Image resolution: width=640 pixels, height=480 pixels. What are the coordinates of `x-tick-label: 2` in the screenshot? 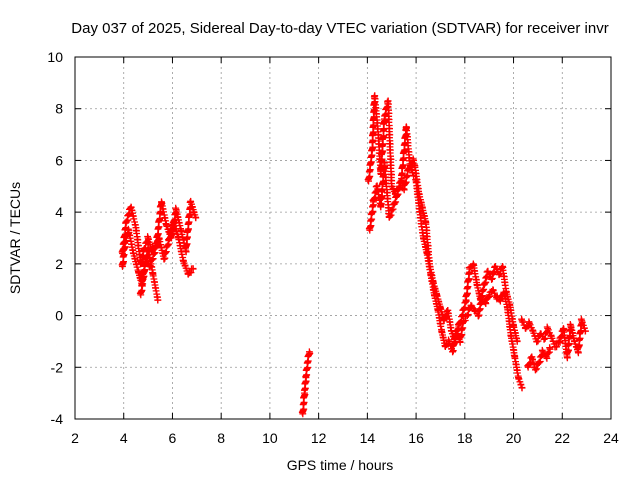 It's located at (75, 438).